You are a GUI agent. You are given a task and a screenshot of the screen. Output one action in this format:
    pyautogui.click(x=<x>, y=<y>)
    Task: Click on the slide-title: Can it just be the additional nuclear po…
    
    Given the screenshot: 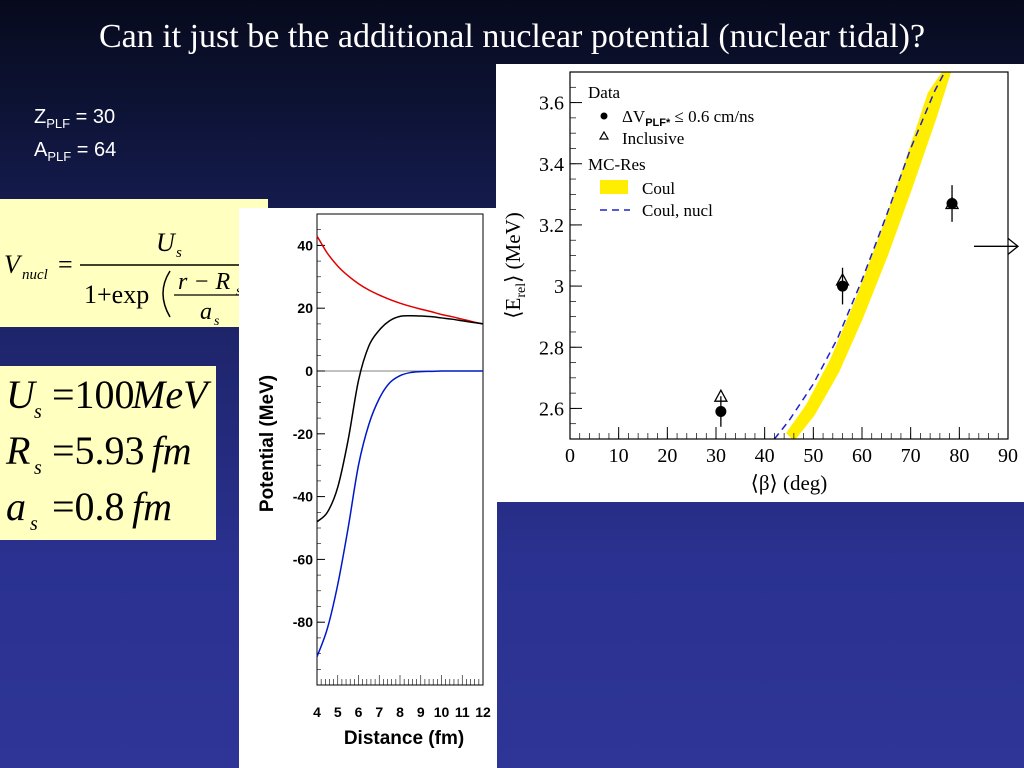 What is the action you would take?
    pyautogui.click(x=512, y=36)
    